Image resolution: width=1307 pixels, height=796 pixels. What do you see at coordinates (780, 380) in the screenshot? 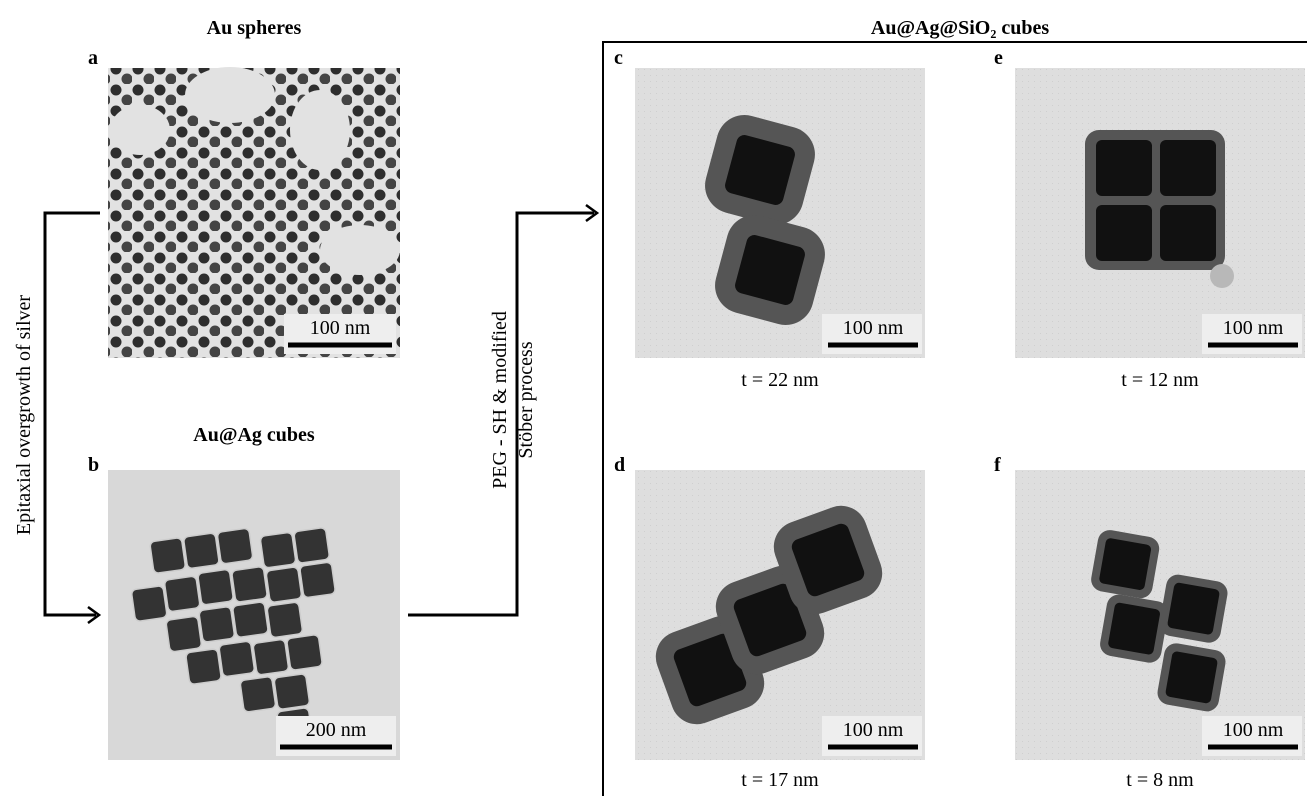
I see `caption: t = 22 nm` at bounding box center [780, 380].